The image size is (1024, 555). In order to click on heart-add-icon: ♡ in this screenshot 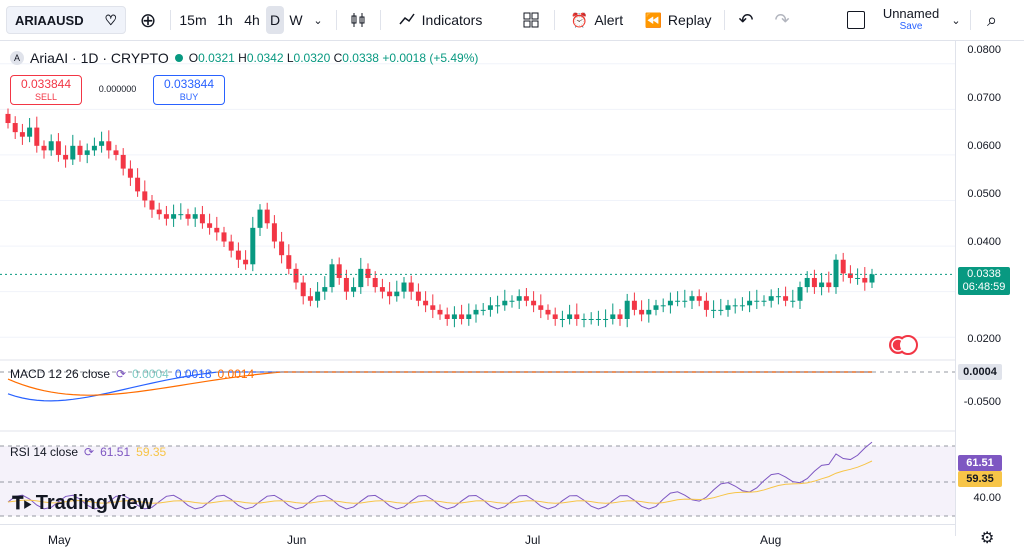, I will do `click(110, 19)`.